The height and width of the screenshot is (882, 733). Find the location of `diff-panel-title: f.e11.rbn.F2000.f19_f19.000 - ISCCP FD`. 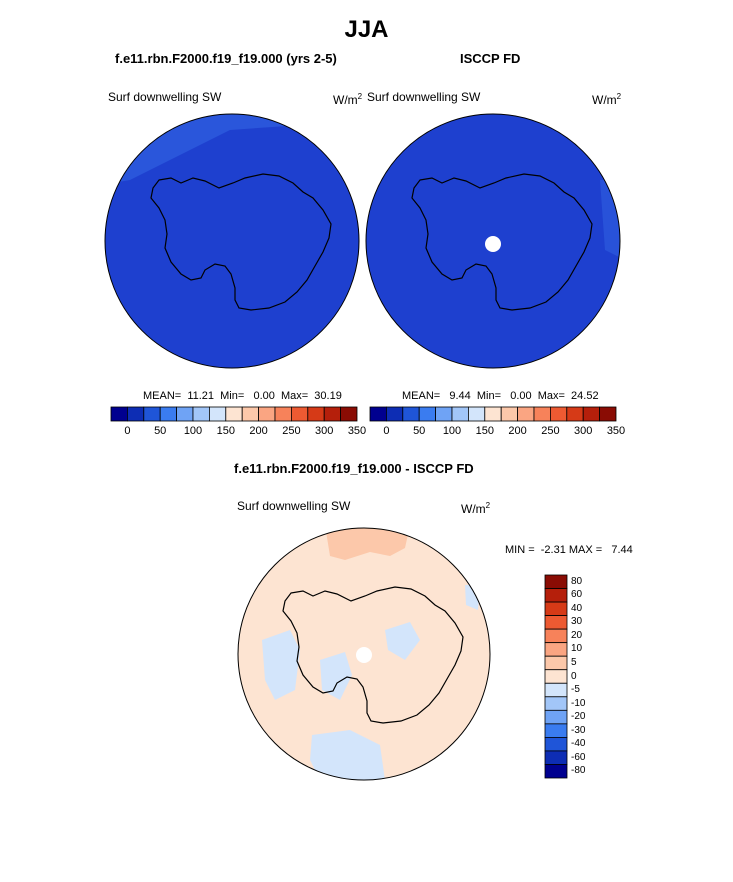

diff-panel-title: f.e11.rbn.F2000.f19_f19.000 - ISCCP FD is located at coordinates (354, 468).